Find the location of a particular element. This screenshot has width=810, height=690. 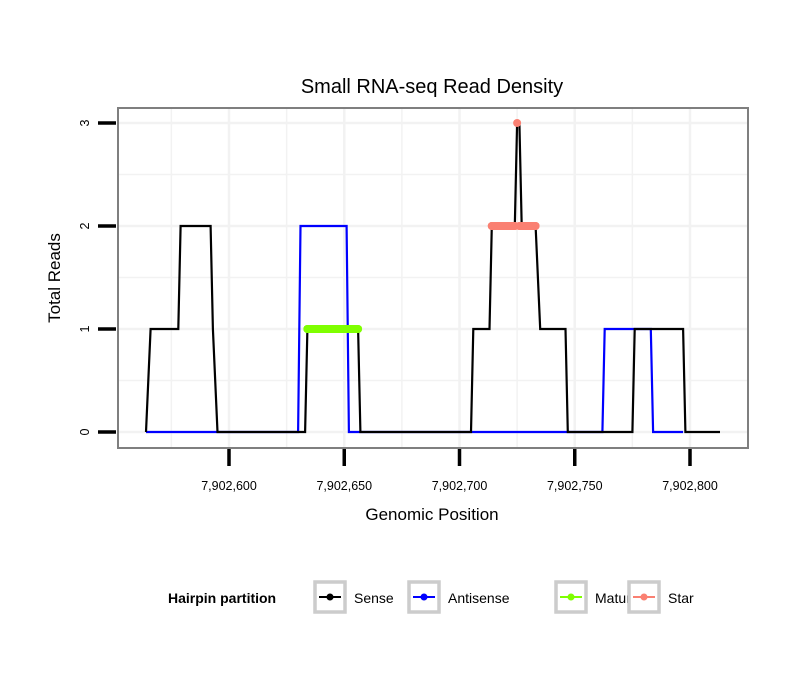

legend-label: Sense is located at coordinates (374, 598).